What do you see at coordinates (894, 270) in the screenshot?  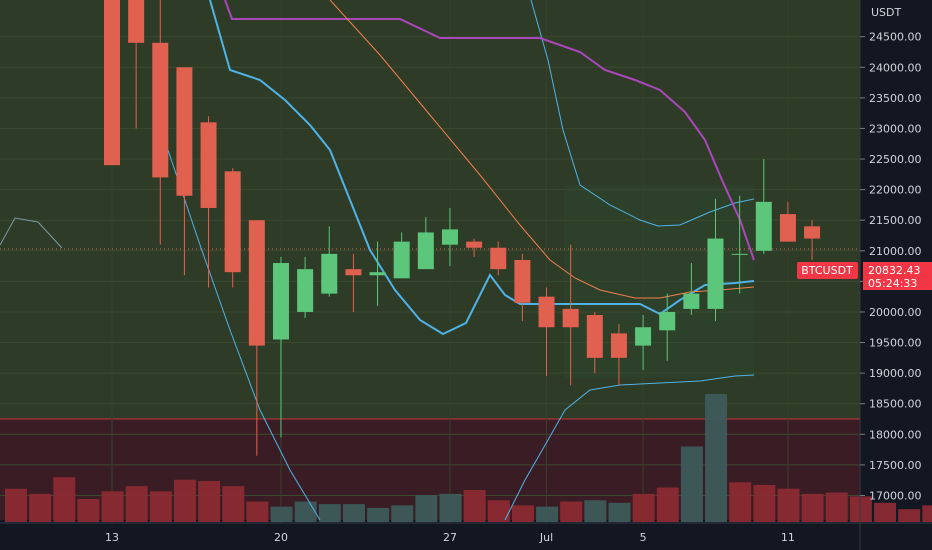 I see `last-price-text: 20832.43` at bounding box center [894, 270].